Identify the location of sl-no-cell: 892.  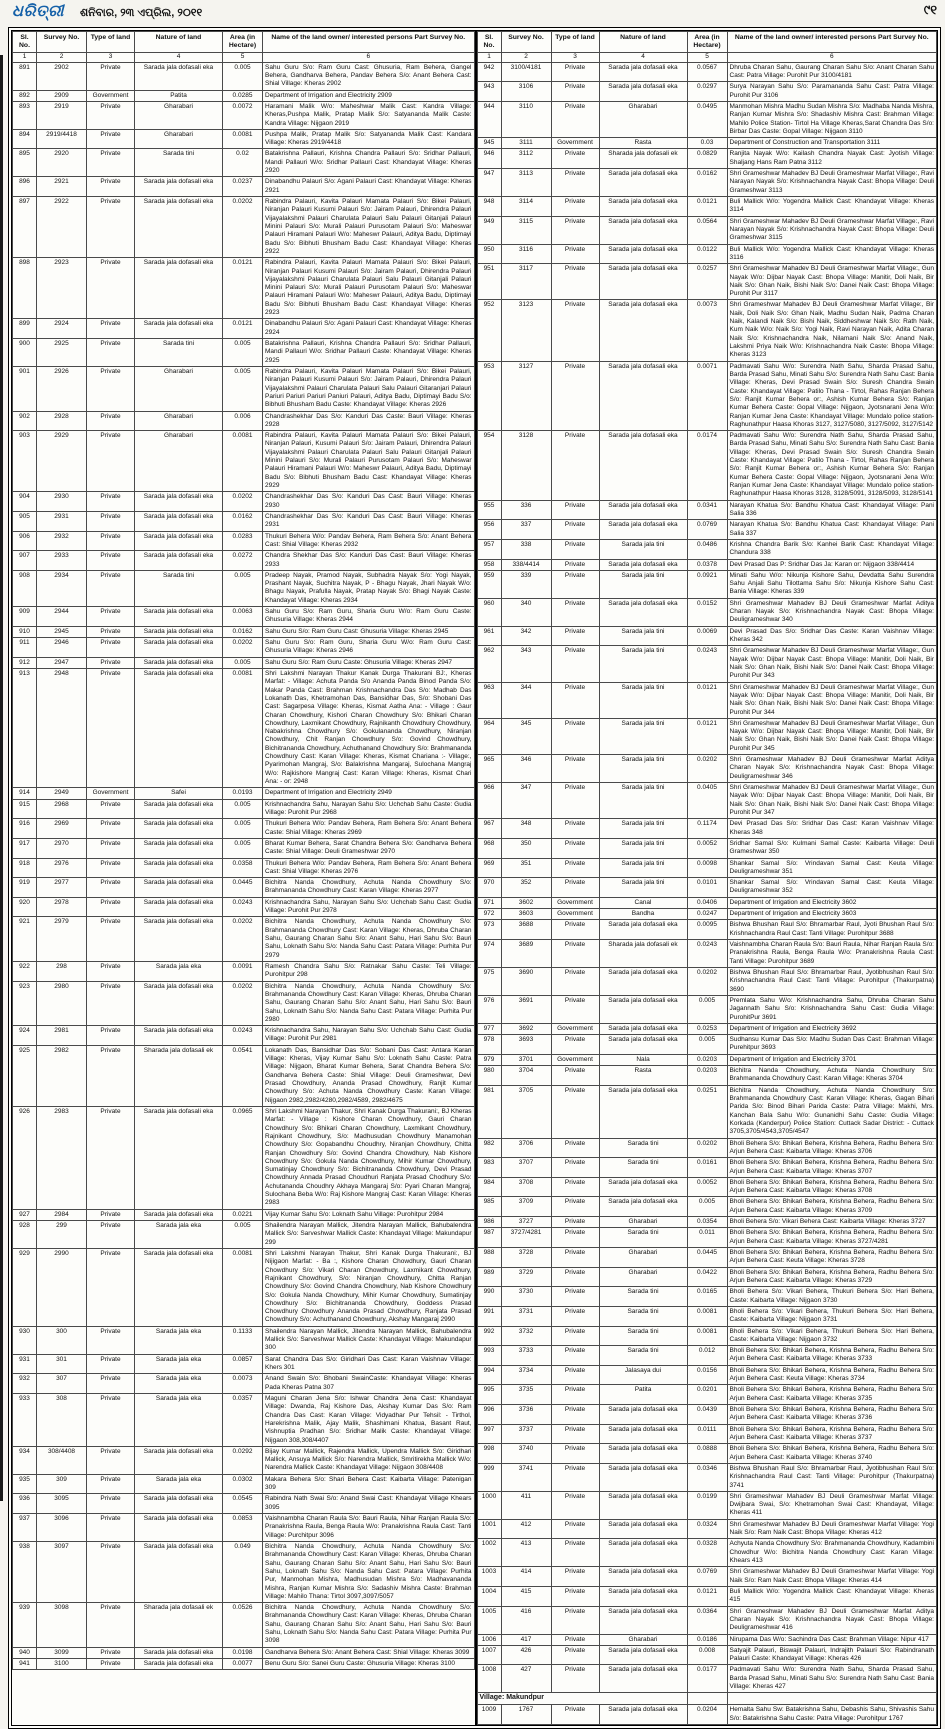
(24, 95).